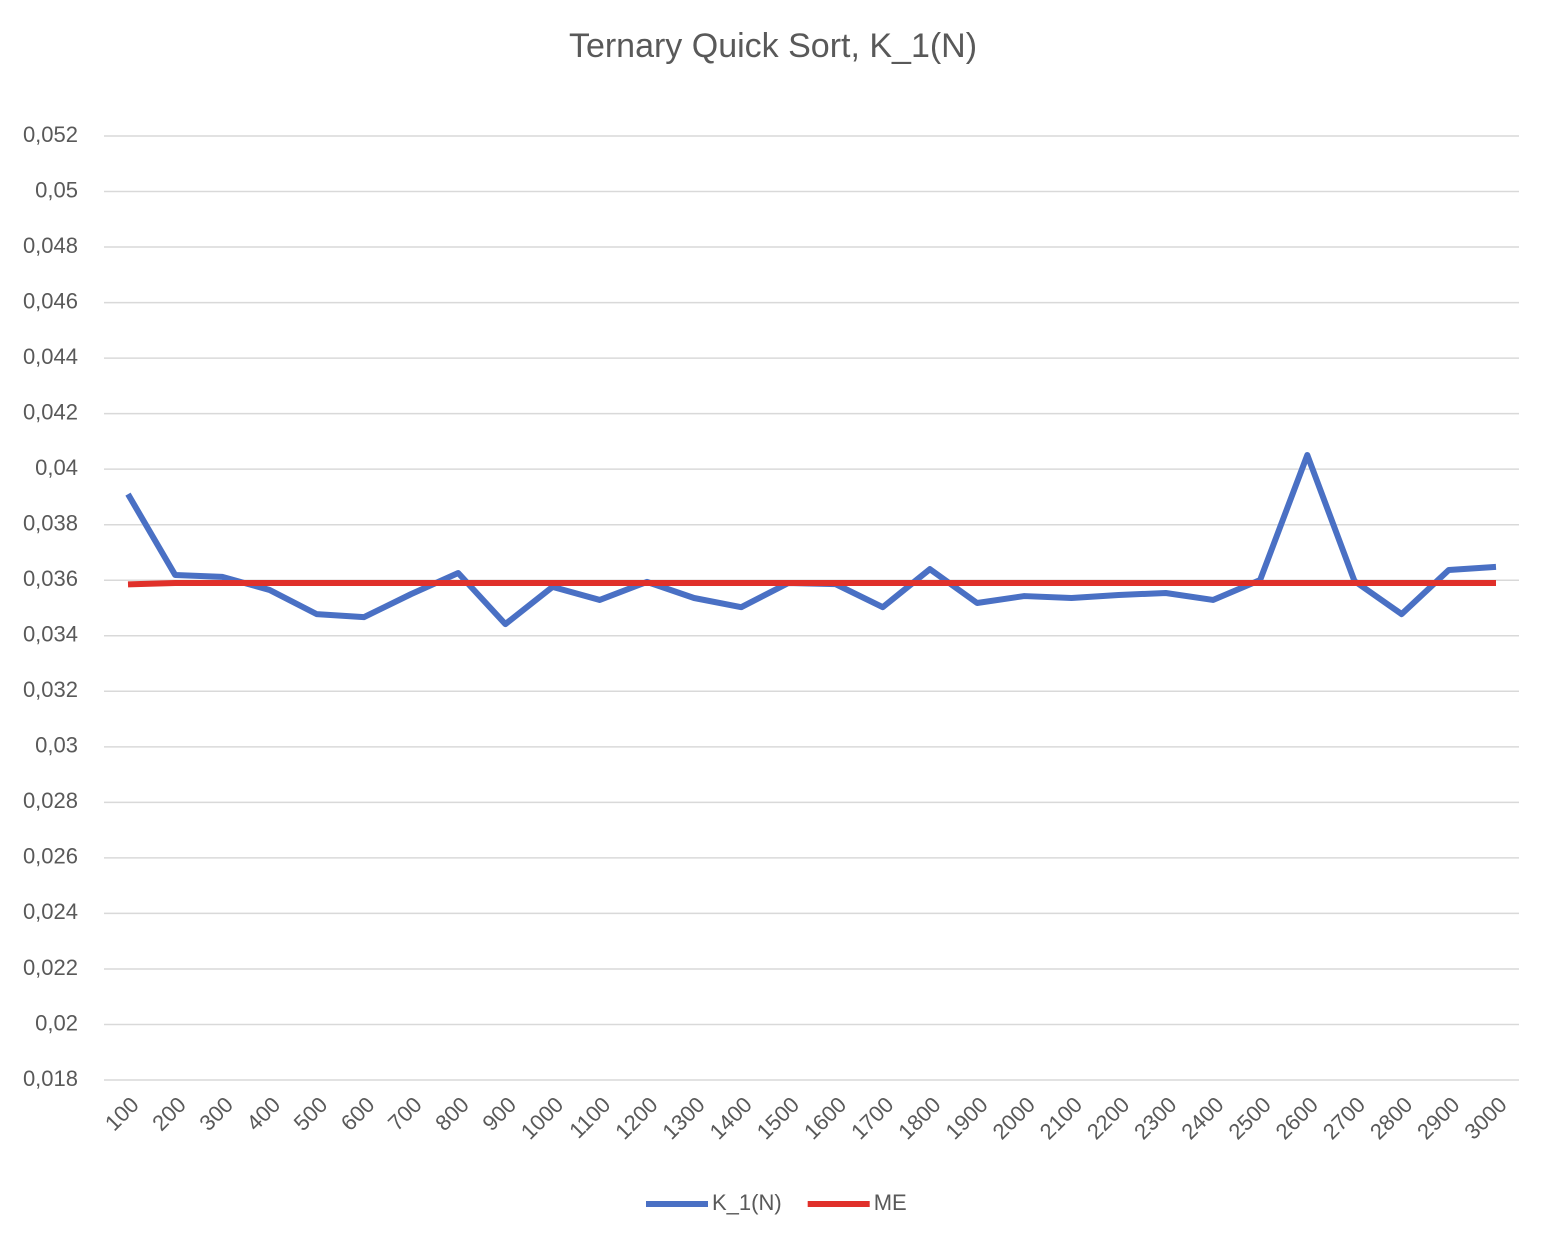 The height and width of the screenshot is (1250, 1546). What do you see at coordinates (56, 189) in the screenshot?
I see `y-tick-label: 0,05` at bounding box center [56, 189].